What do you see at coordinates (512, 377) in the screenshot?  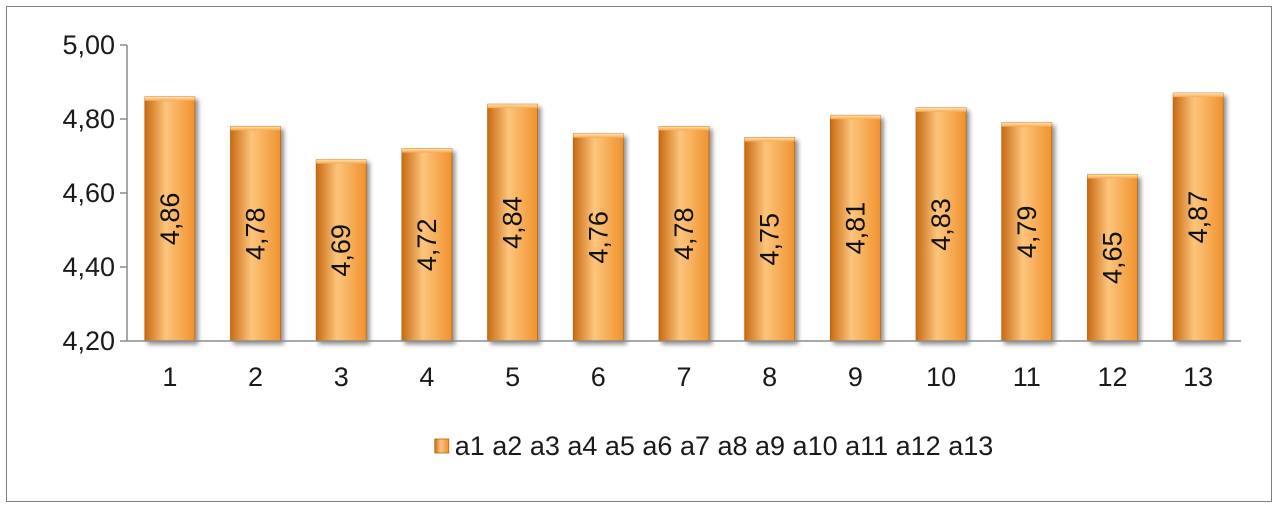 I see `x-tick-label: 5` at bounding box center [512, 377].